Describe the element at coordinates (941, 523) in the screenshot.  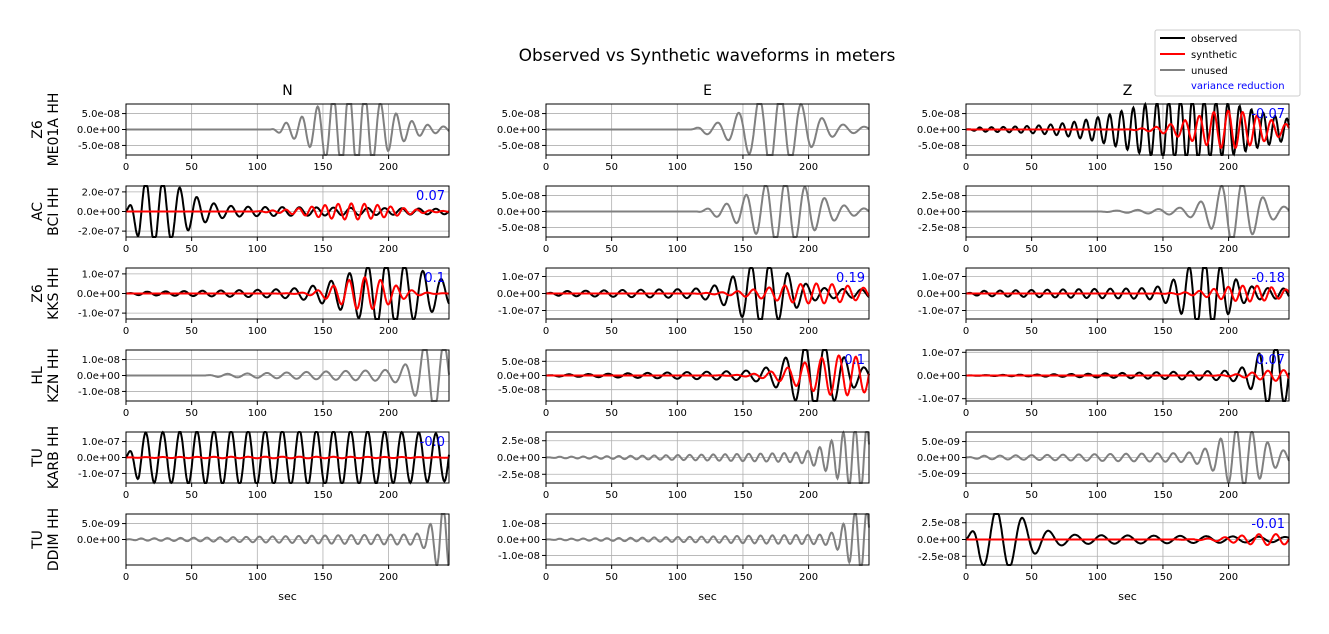
I see `y-tick-label: 2.5e-08` at that location.